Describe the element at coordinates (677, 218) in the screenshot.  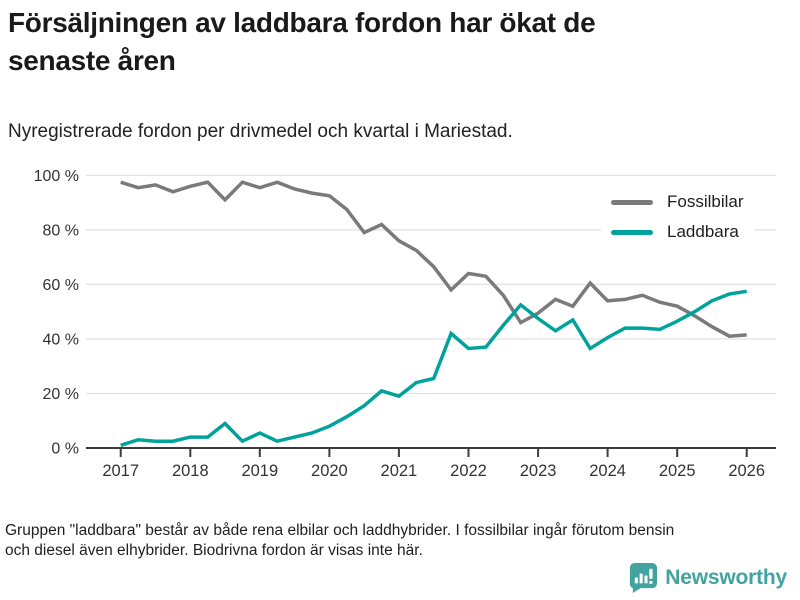
I see `chart-legend: Fossilbilar Laddbara` at that location.